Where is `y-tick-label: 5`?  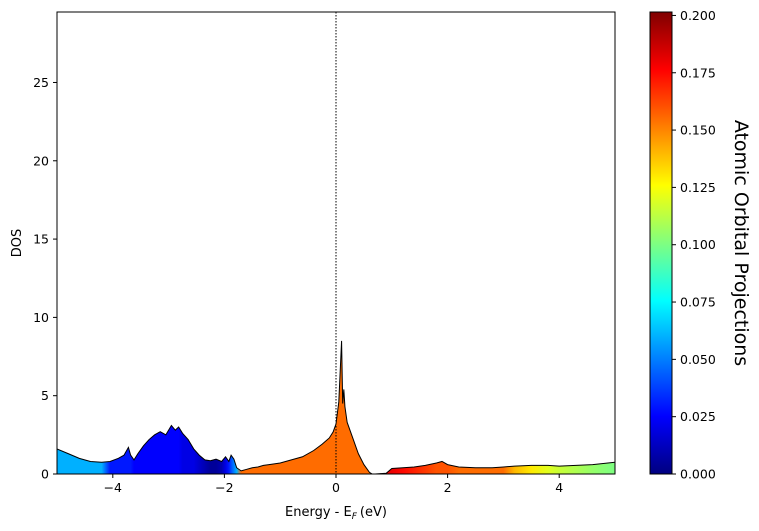
y-tick-label: 5 is located at coordinates (45, 395).